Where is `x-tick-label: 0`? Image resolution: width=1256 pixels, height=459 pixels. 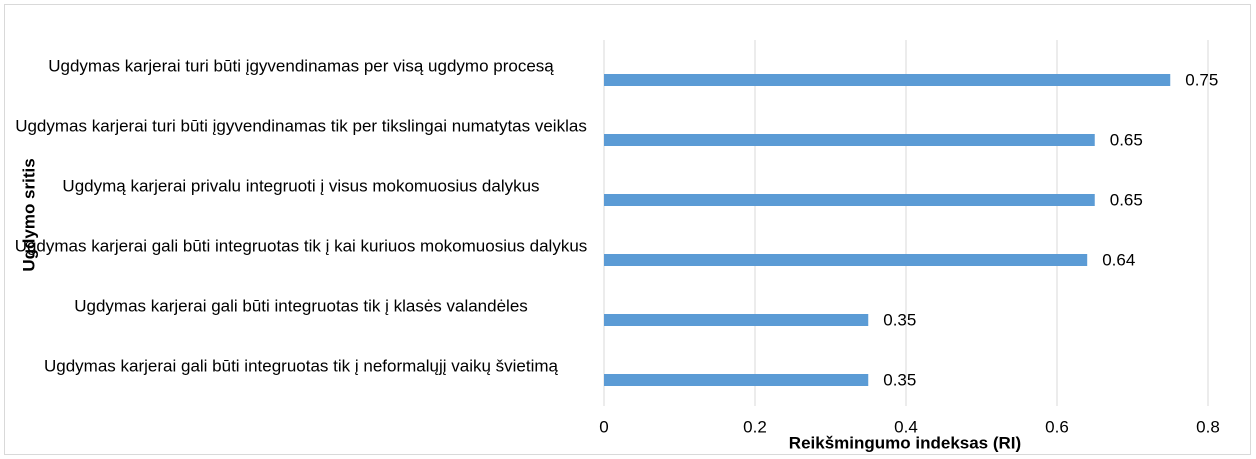 x-tick-label: 0 is located at coordinates (603, 426).